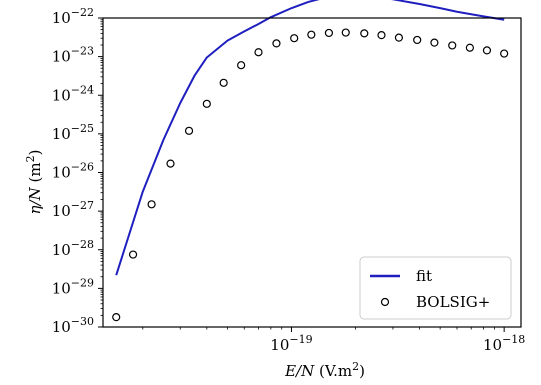 The image size is (541, 385). I want to click on x-axis-label: E/N (V.m2), so click(324, 370).